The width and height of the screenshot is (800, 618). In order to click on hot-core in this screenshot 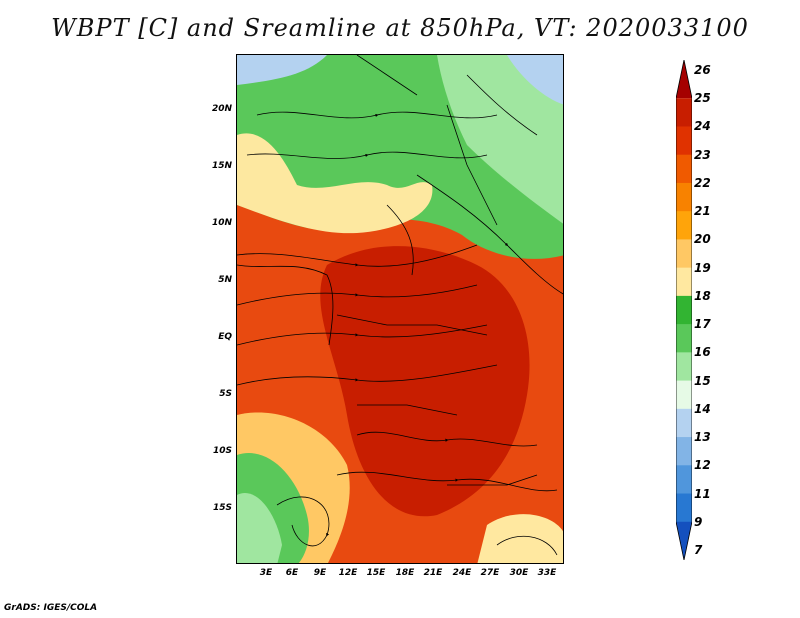, I will do `click(425, 381)`.